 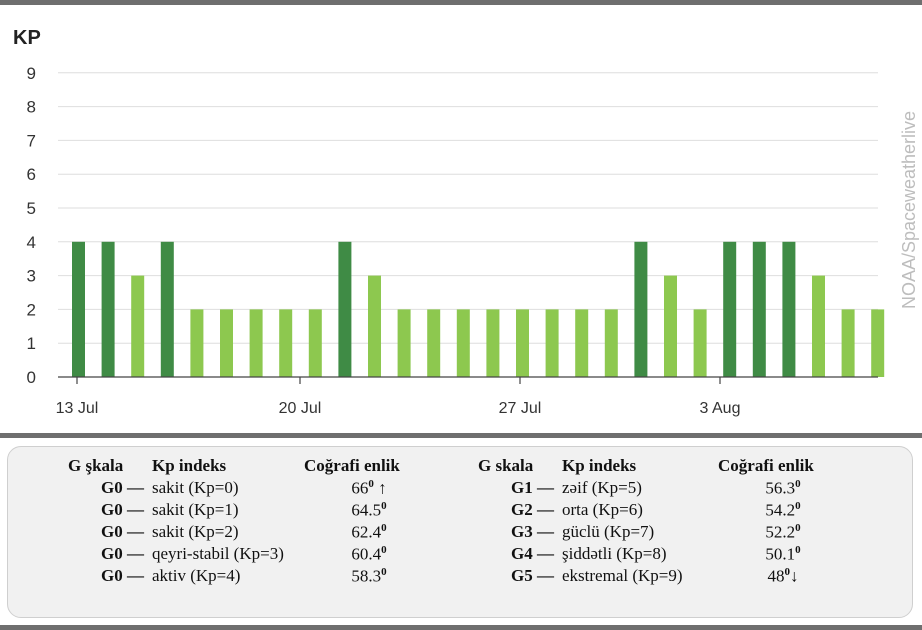 I want to click on g-scale-row: G4 — şiddətli (Kp=8) 50.10, so click(x=663, y=554).